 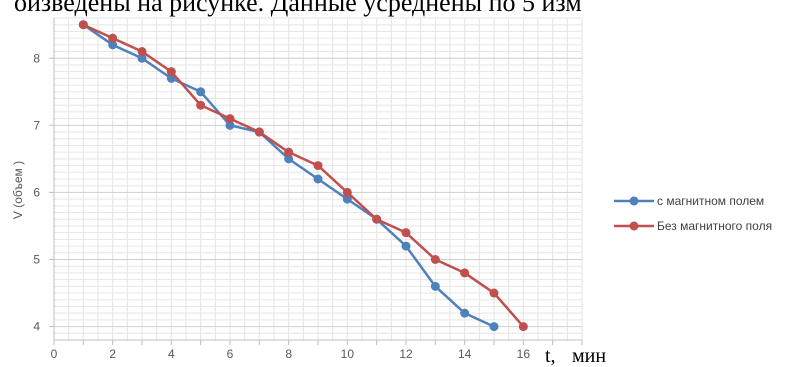 I want to click on x-tick-label: 8, so click(x=288, y=354).